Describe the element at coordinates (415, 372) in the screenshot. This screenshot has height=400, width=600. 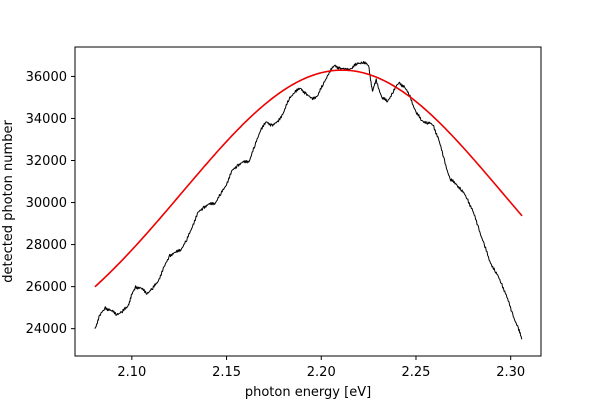
I see `x-tick-label: 2.25` at that location.